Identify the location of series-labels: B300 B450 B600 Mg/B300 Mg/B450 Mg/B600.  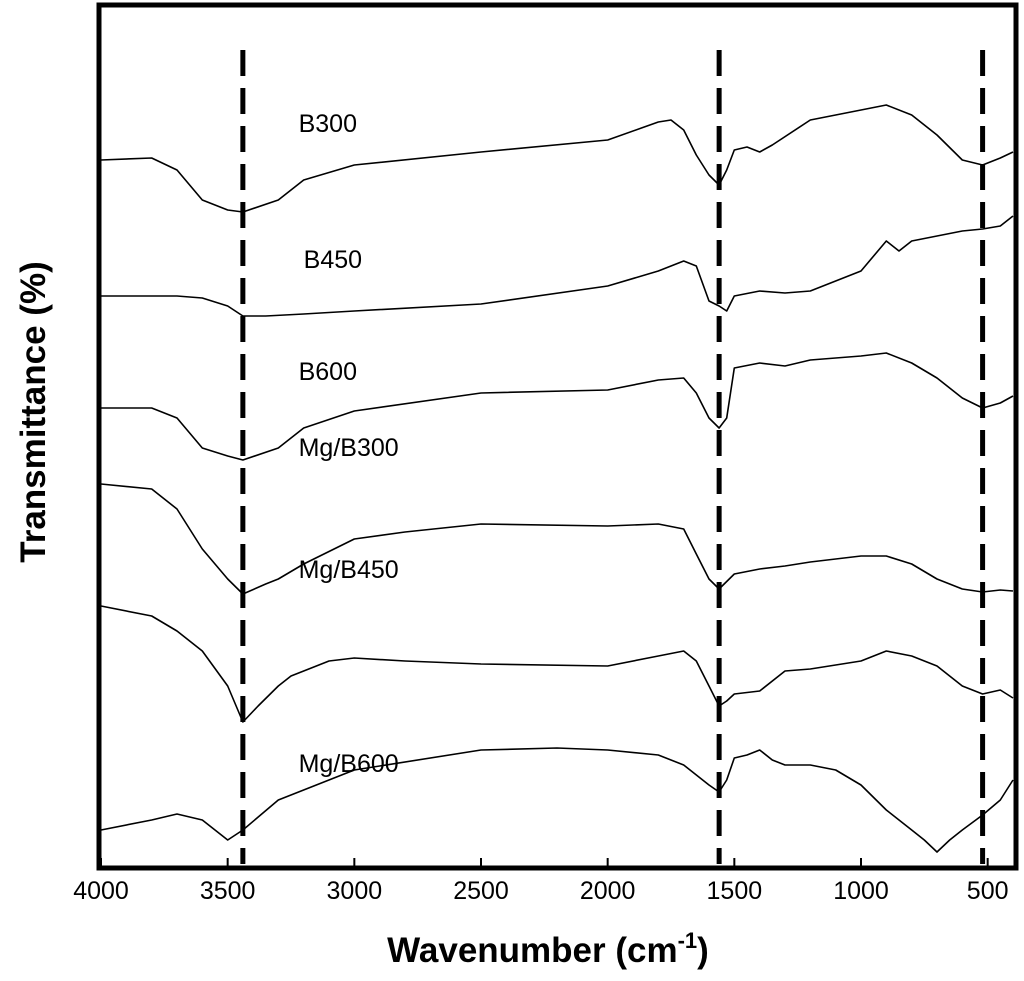
(349, 444).